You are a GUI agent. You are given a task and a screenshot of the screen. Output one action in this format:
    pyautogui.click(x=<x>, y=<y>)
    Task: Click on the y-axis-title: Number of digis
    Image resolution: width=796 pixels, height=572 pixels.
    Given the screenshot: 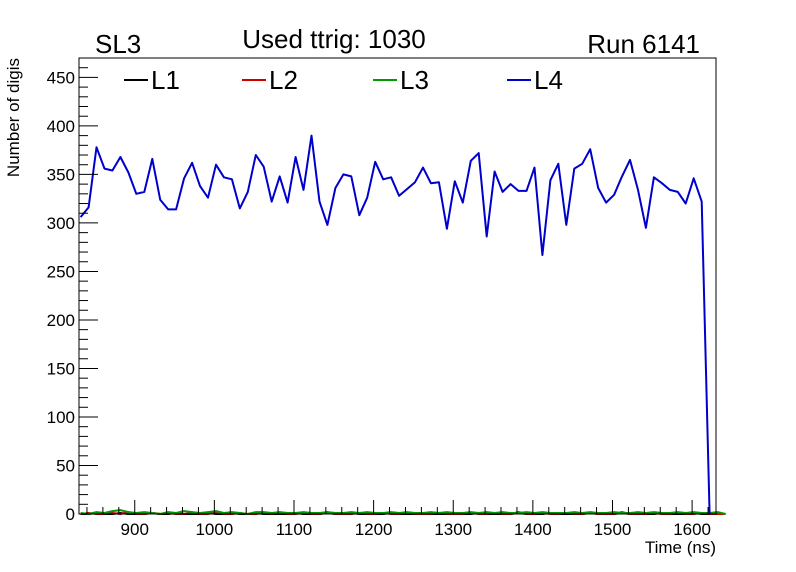 What is the action you would take?
    pyautogui.click(x=13, y=117)
    